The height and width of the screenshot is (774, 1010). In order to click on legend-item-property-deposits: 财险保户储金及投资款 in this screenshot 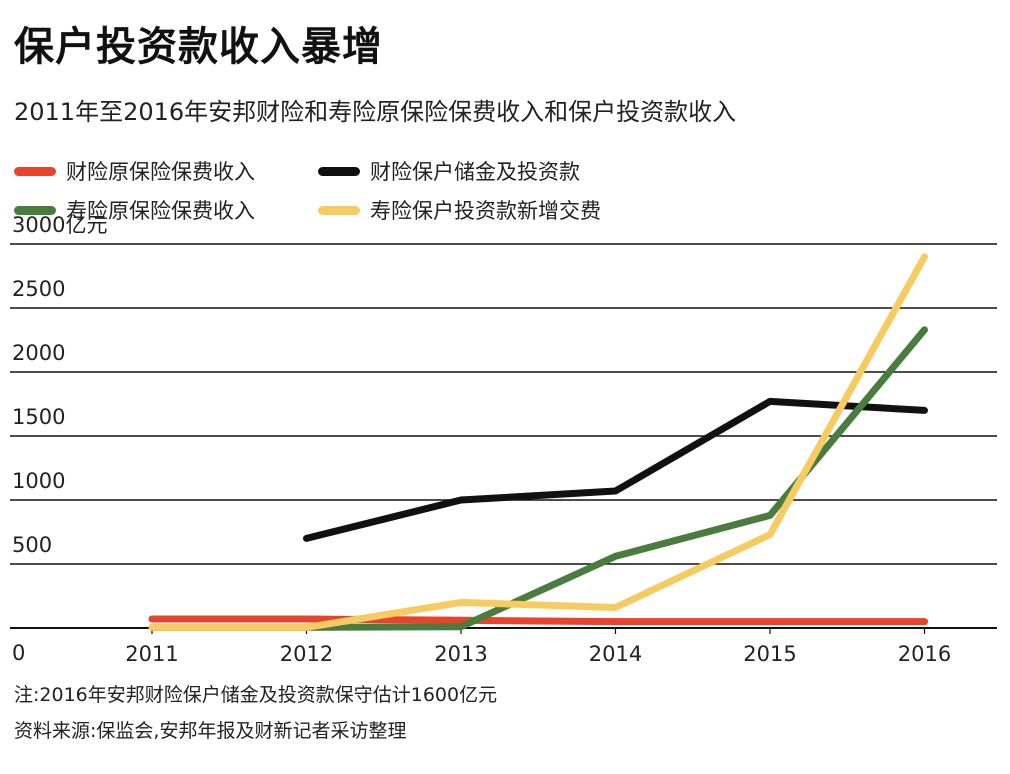, I will do `click(449, 171)`.